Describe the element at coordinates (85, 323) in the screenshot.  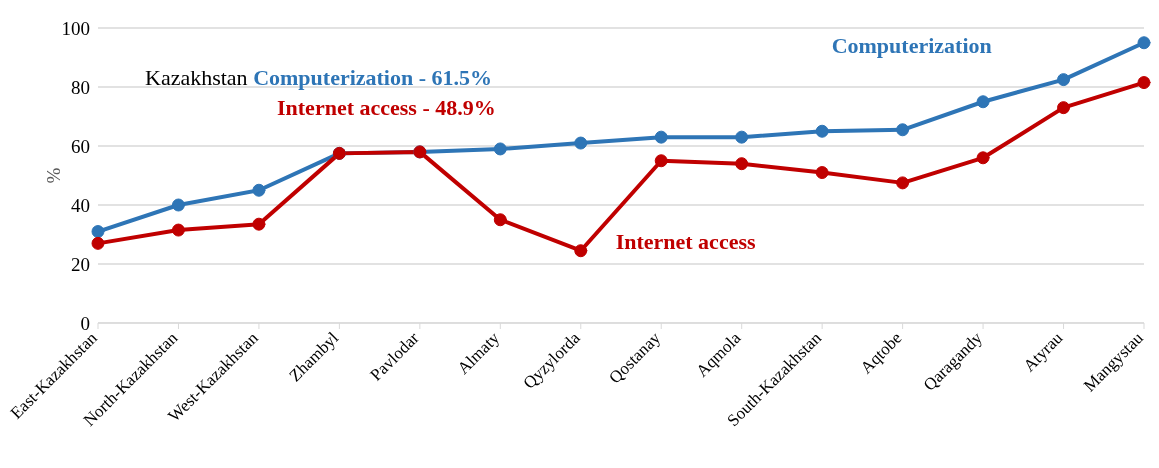
I see `y-tick-label: 0` at that location.